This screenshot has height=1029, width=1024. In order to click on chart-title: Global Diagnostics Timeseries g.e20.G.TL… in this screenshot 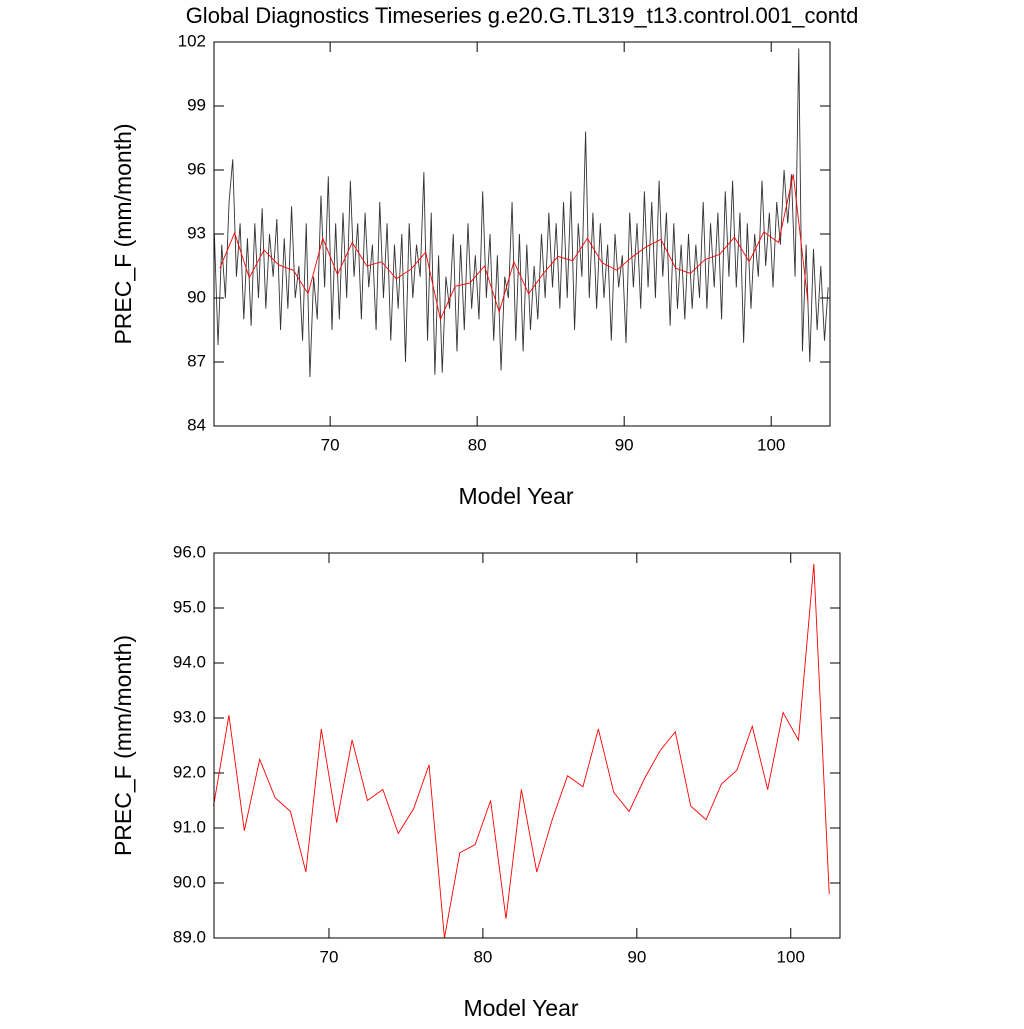, I will do `click(522, 15)`.